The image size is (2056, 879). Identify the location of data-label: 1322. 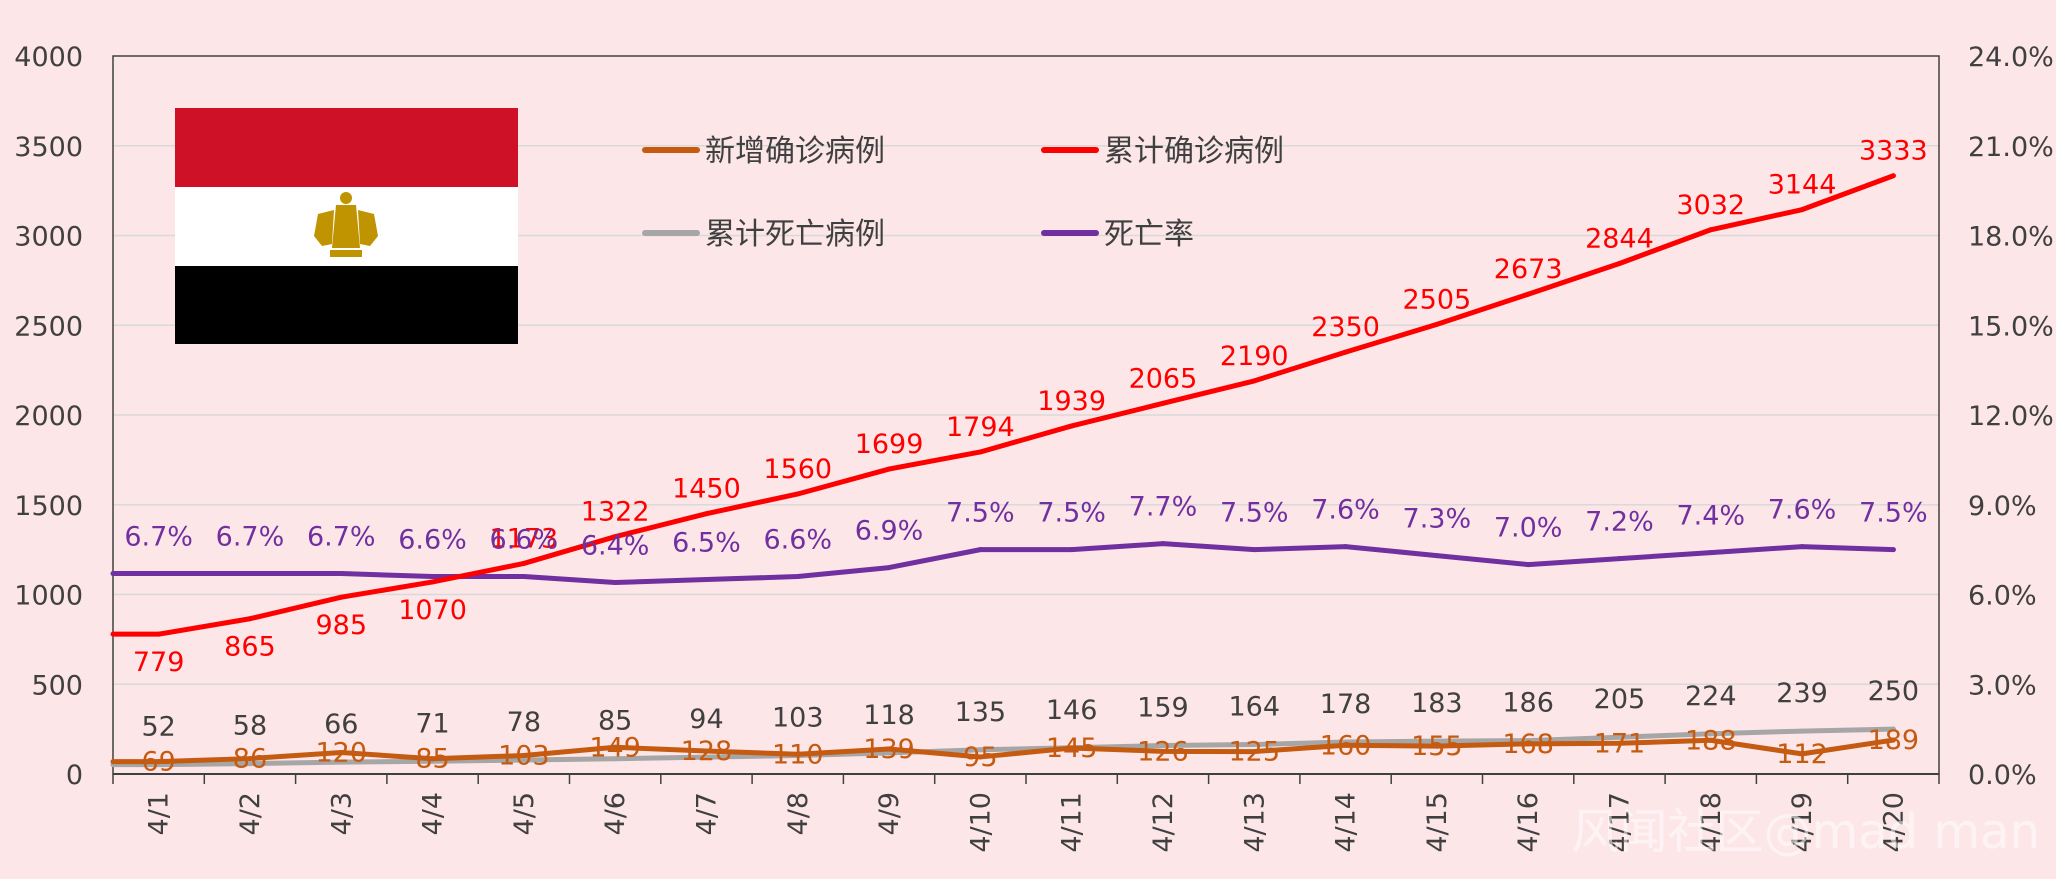
(615, 512).